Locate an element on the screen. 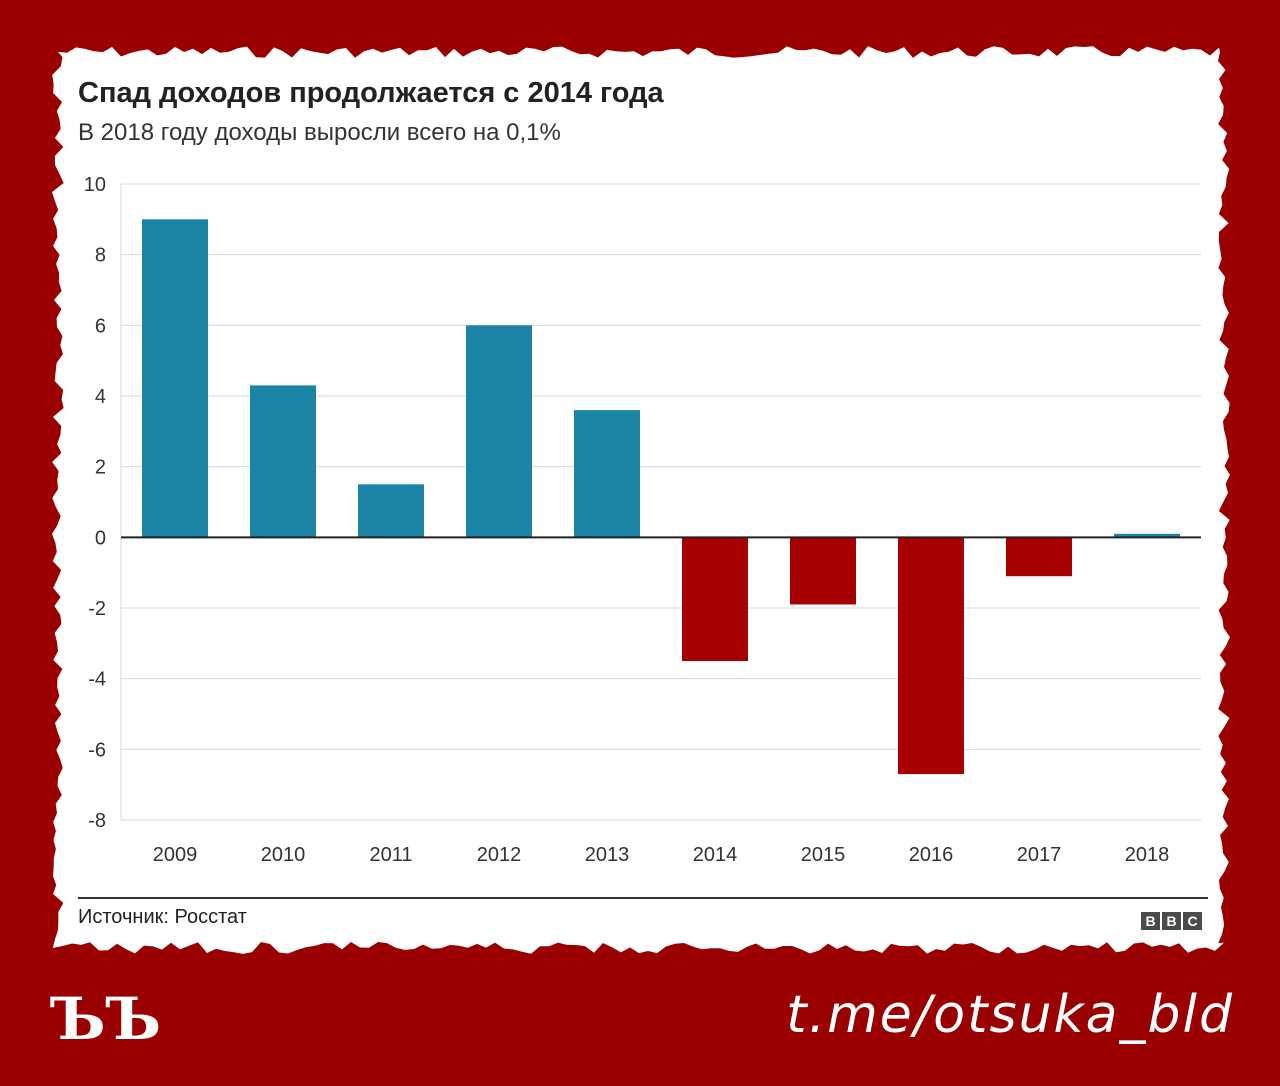  x-tick-label: 2015 is located at coordinates (823, 855).